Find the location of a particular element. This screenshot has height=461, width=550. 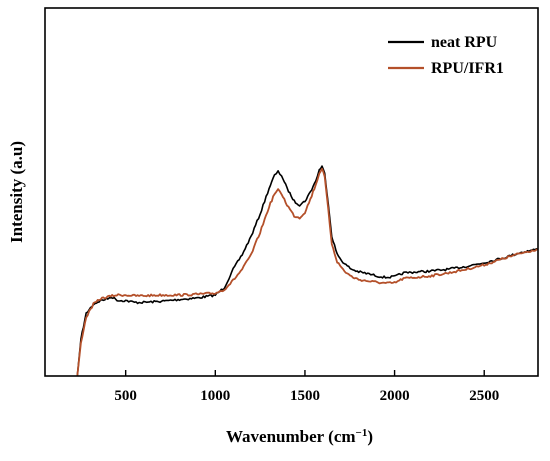

legend-label-rpu-ifr1: RPU/IFR1 is located at coordinates (467, 68).